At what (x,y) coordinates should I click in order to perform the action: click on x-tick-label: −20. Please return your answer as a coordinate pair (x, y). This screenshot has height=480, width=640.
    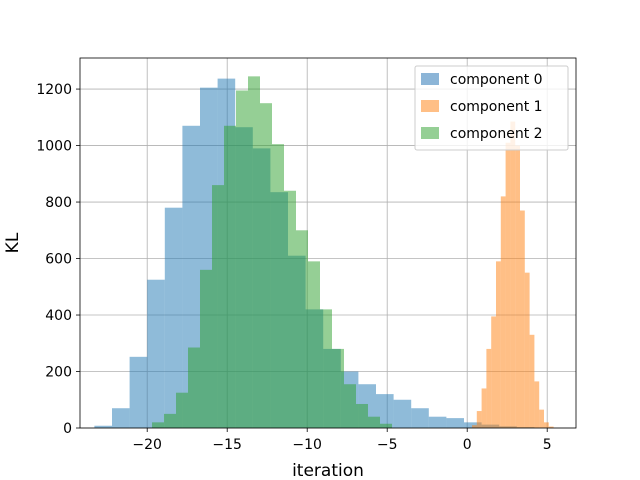
    Looking at the image, I should click on (147, 445).